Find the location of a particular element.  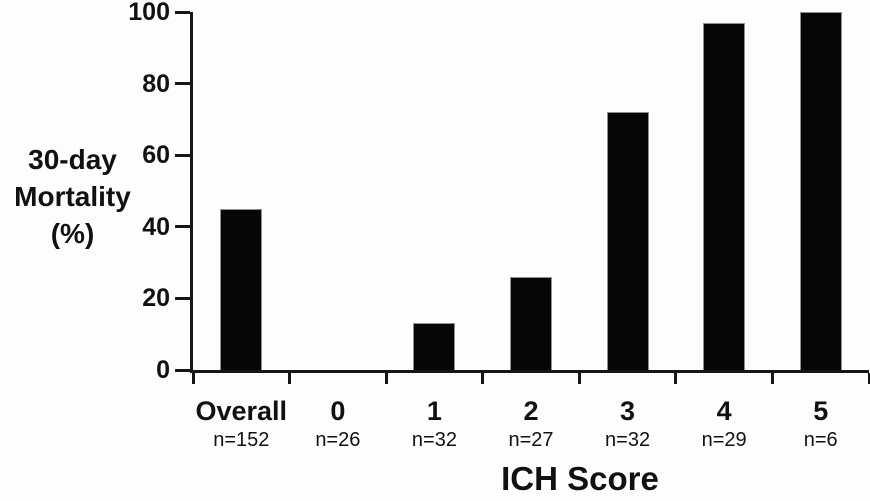

y-axis-title-line-1: 30-day is located at coordinates (72, 159).